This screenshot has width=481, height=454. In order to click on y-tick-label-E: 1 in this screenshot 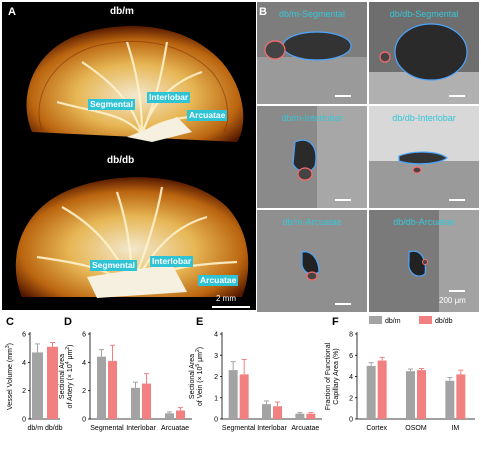, I will do `click(216, 398)`.